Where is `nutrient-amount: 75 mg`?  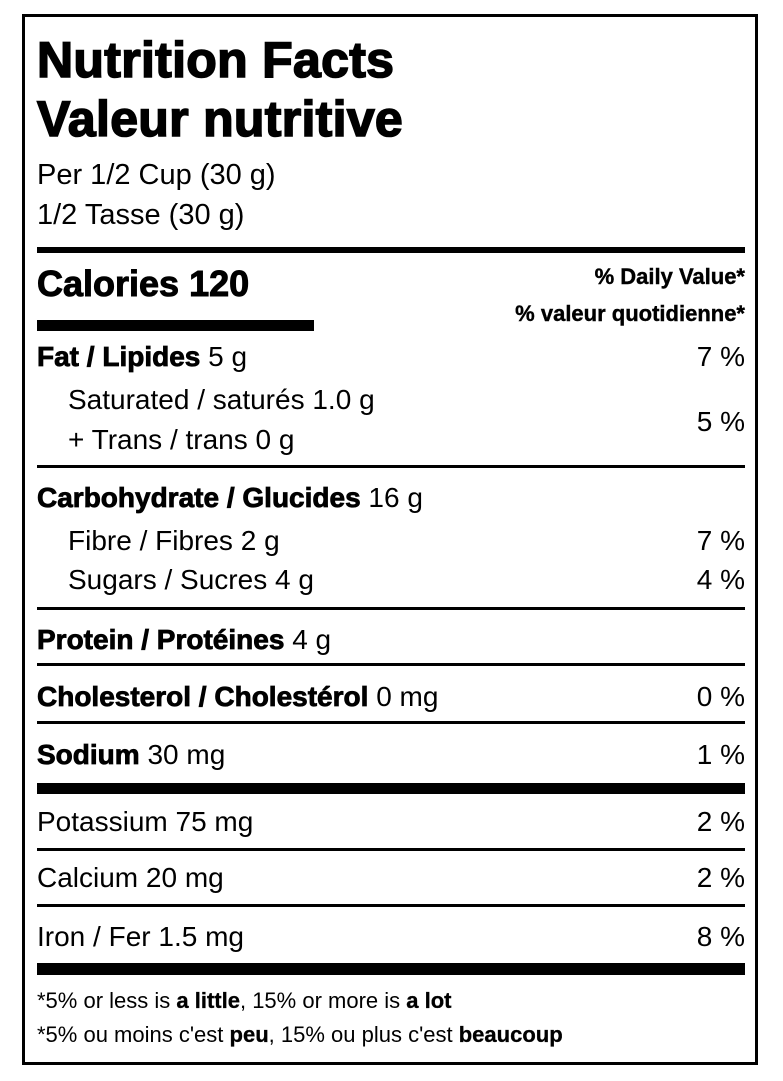 nutrient-amount: 75 mg is located at coordinates (214, 821).